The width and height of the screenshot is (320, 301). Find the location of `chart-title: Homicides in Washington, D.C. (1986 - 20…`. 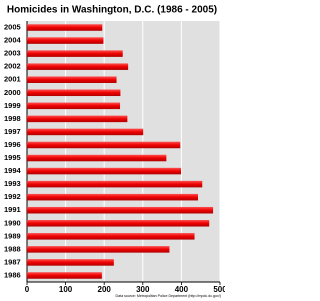

chart-title: Homicides in Washington, D.C. (1986 - 20… is located at coordinates (112, 10).